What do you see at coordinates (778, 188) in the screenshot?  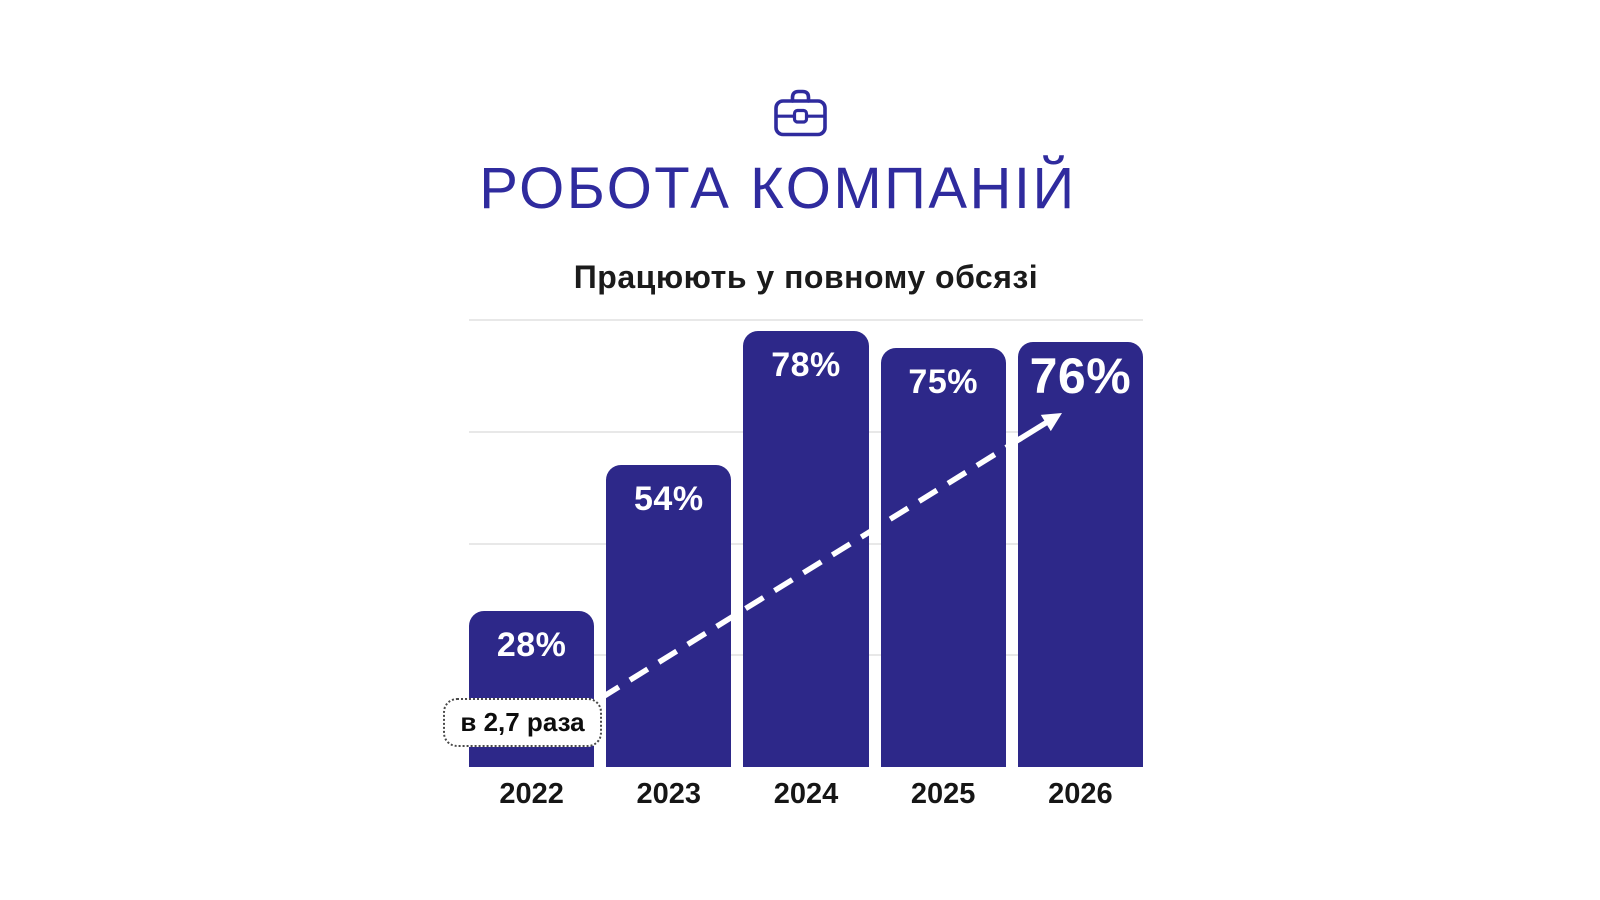 I see `page-title: РОБОТА КОМПАНІЙ` at bounding box center [778, 188].